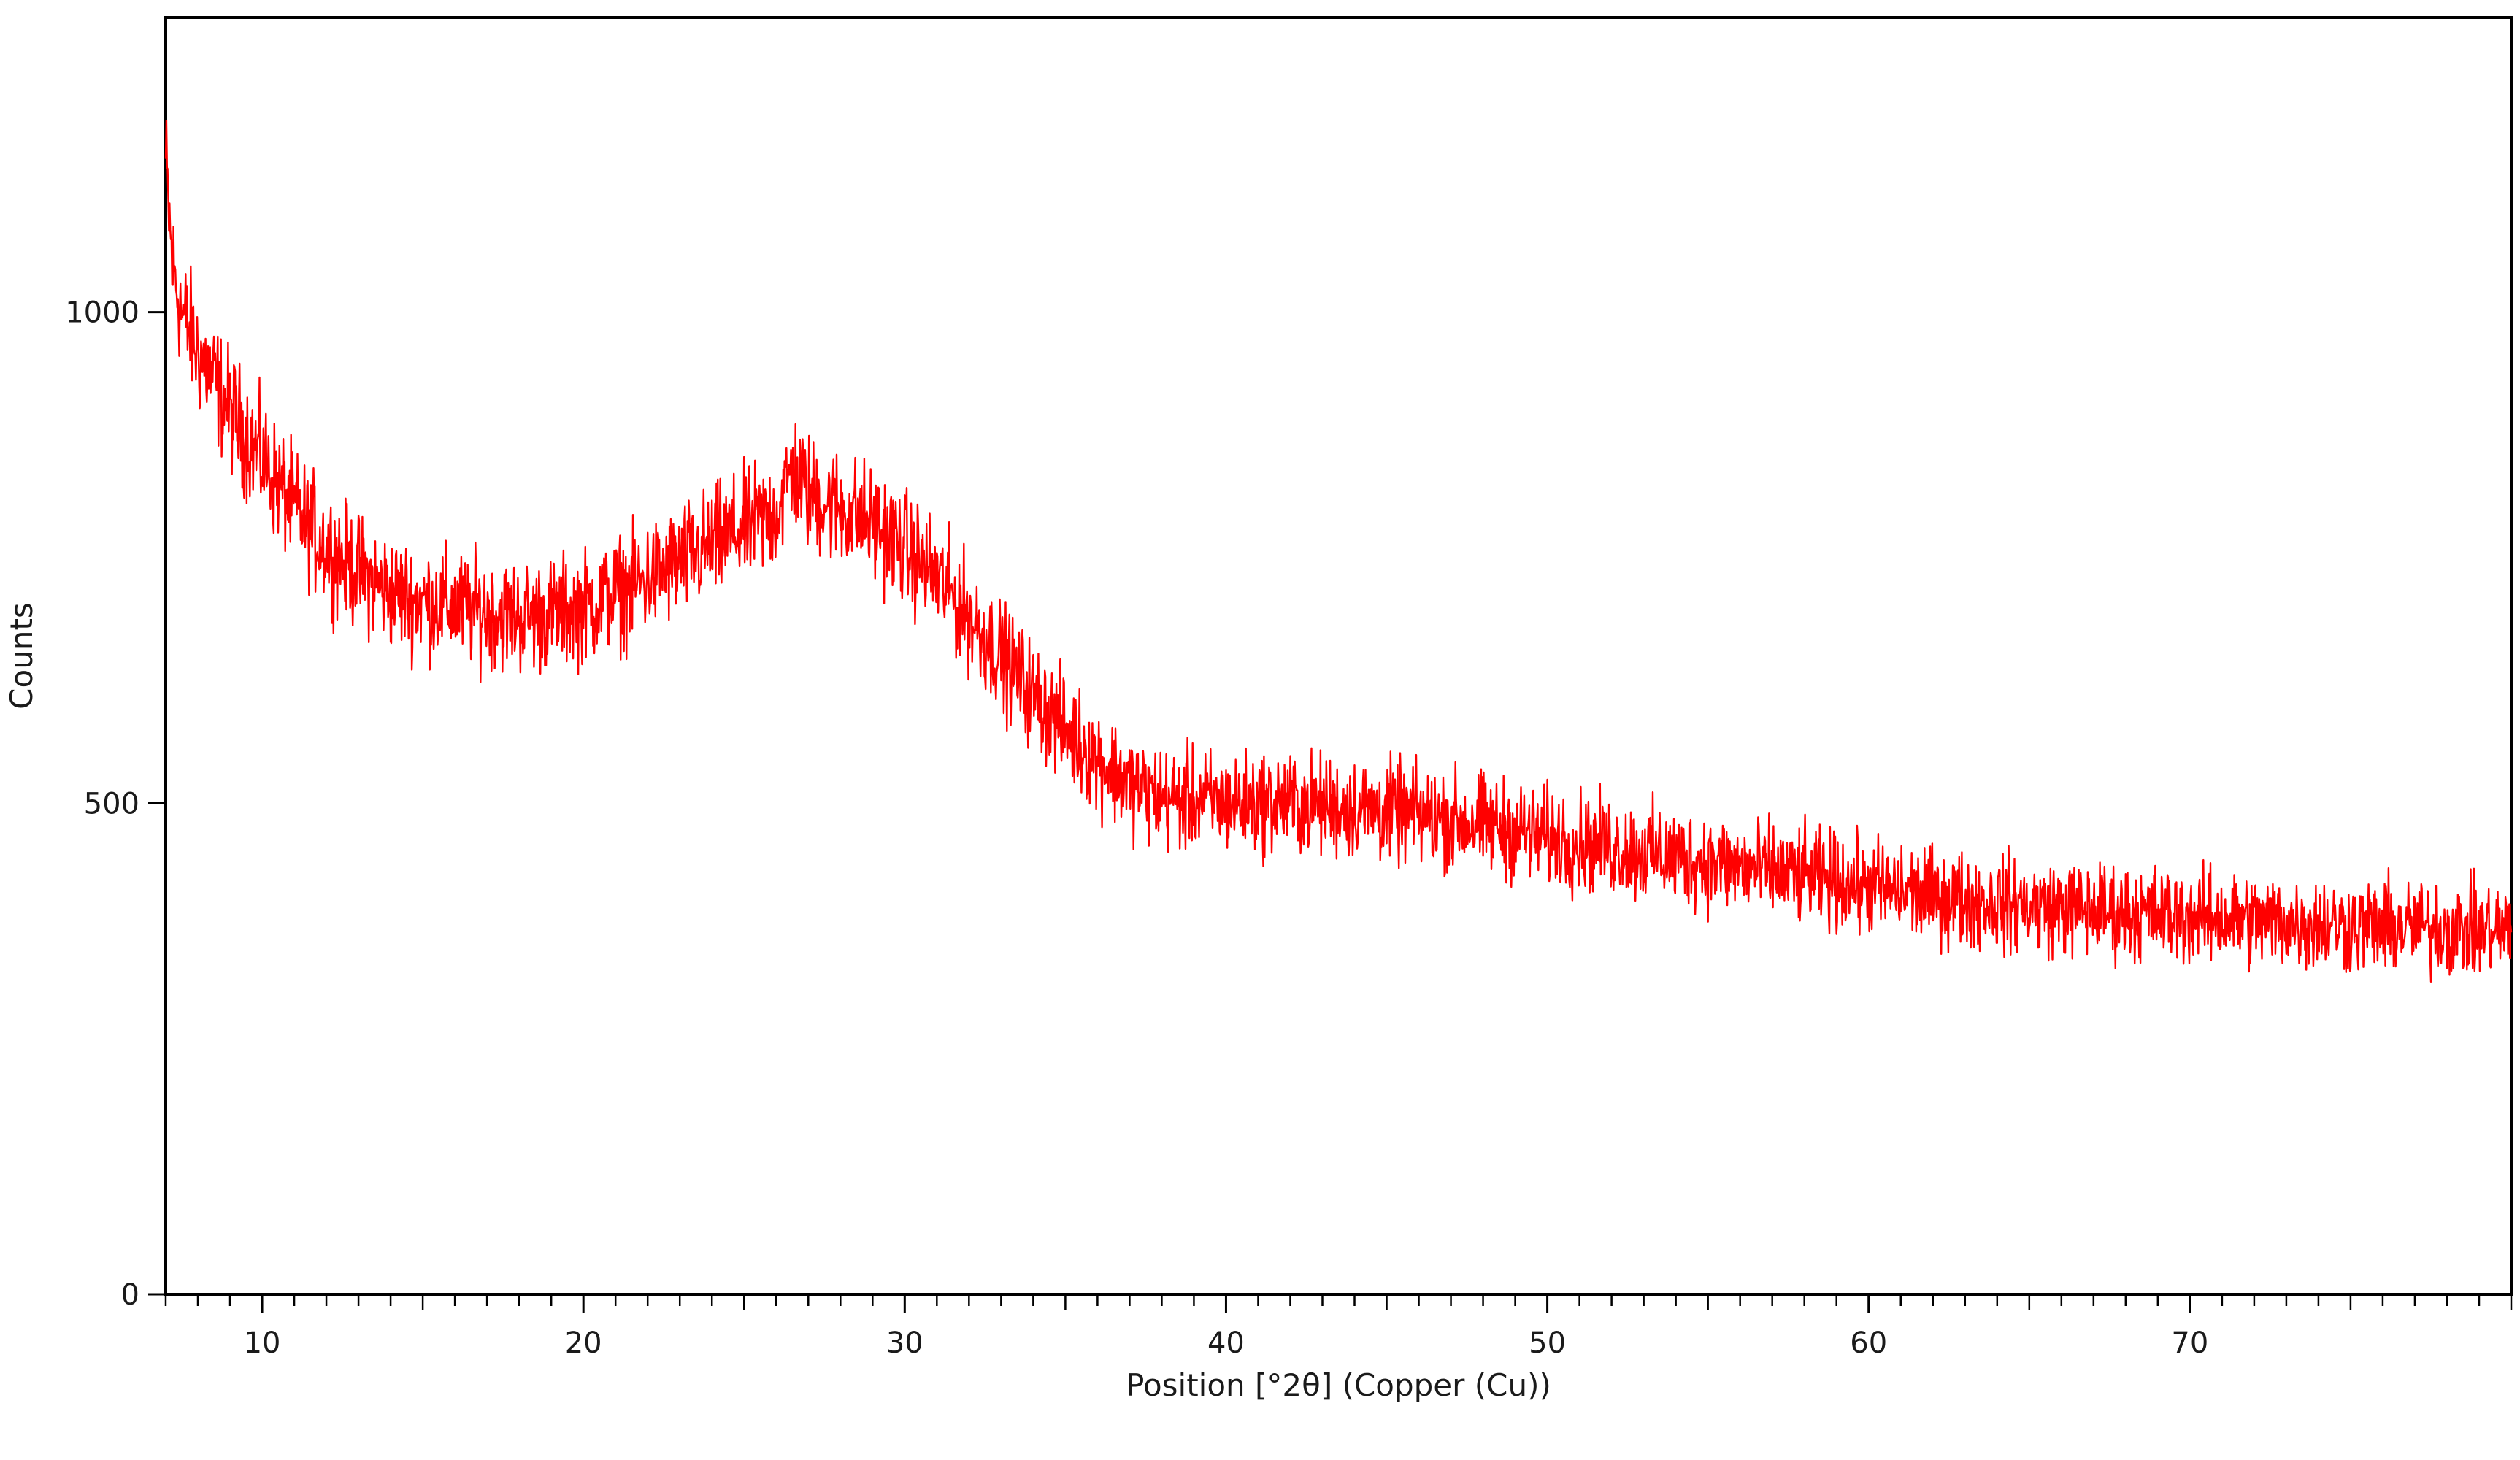  What do you see at coordinates (1338, 1327) in the screenshot?
I see `x-axis: 10 20 30 40 50 60 70` at bounding box center [1338, 1327].